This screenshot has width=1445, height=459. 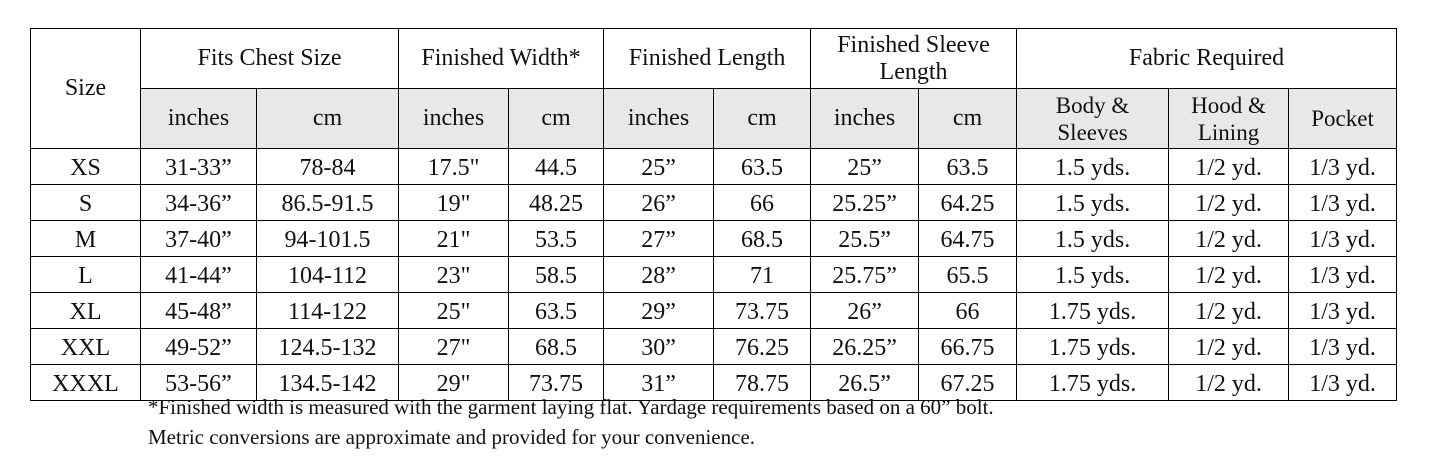 What do you see at coordinates (85, 382) in the screenshot?
I see `cell: XXXL` at bounding box center [85, 382].